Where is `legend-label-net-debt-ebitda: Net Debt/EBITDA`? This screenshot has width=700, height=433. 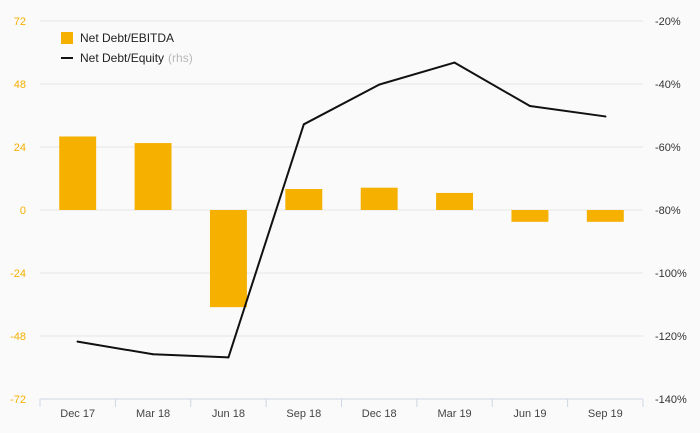 legend-label-net-debt-ebitda: Net Debt/EBITDA is located at coordinates (127, 38).